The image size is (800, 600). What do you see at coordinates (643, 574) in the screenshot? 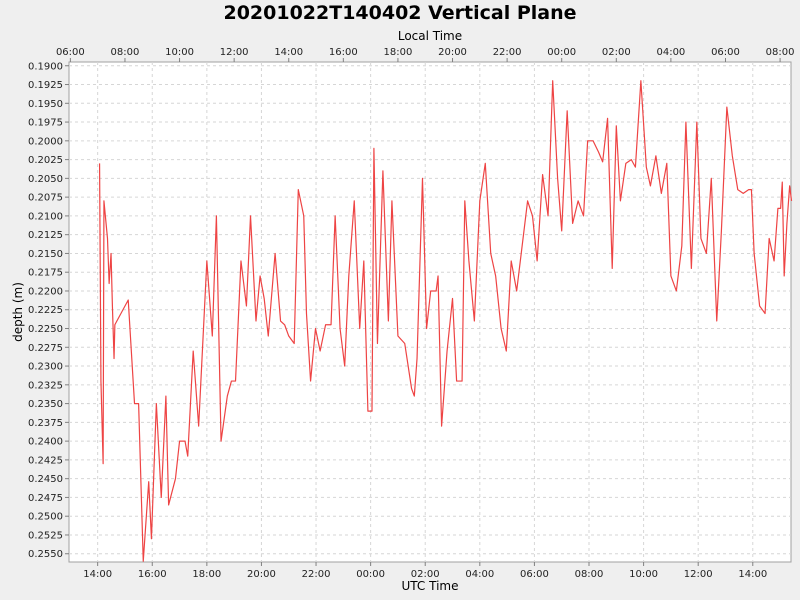
I see `x-tick-label: 10:00` at bounding box center [643, 574].